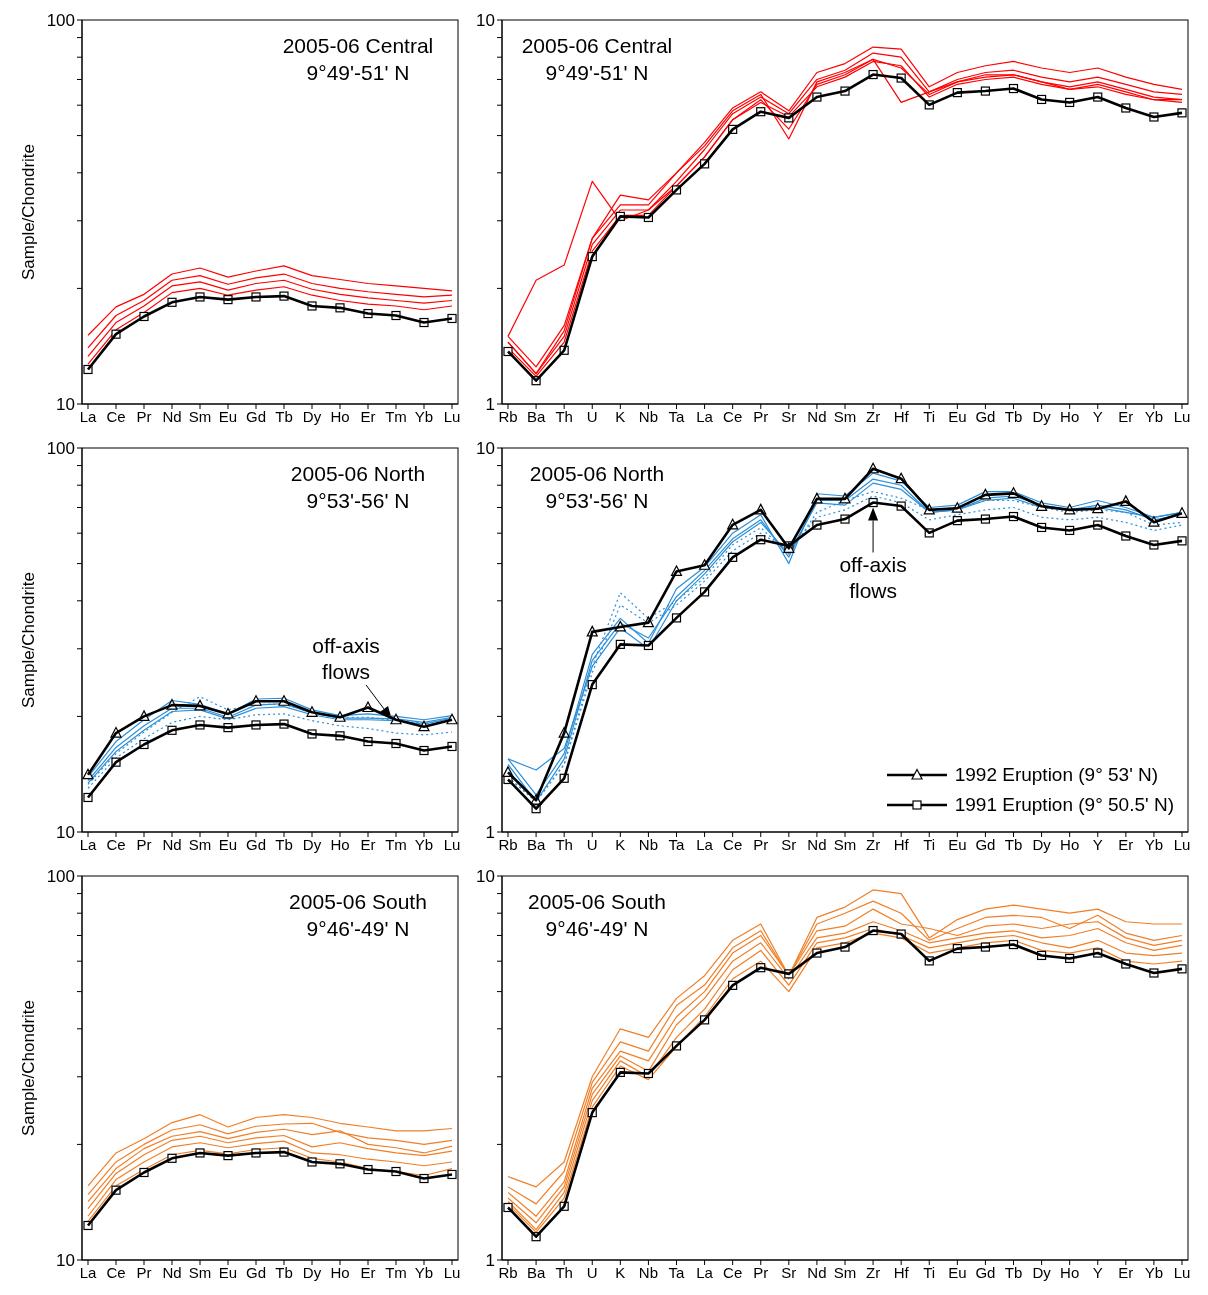 This screenshot has height=1295, width=1208. What do you see at coordinates (490, 833) in the screenshot?
I see `y-tick-label: 1` at bounding box center [490, 833].